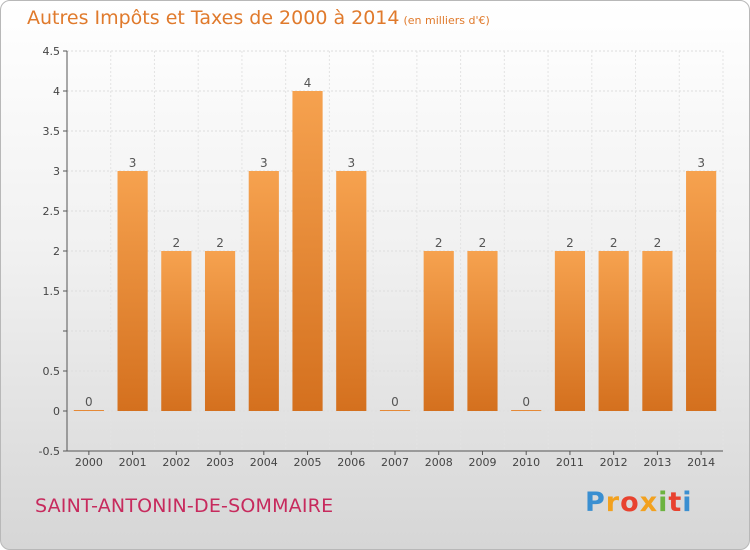 The image size is (750, 550). I want to click on x-tick-label: 2004, so click(264, 462).